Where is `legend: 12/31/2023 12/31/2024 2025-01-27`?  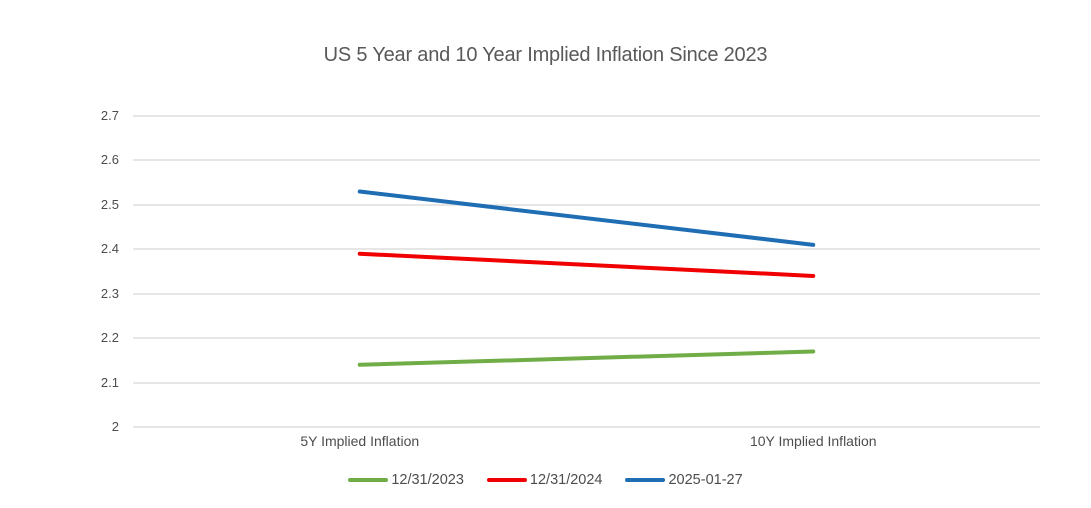 legend: 12/31/2023 12/31/2024 2025-01-27 is located at coordinates (545, 480).